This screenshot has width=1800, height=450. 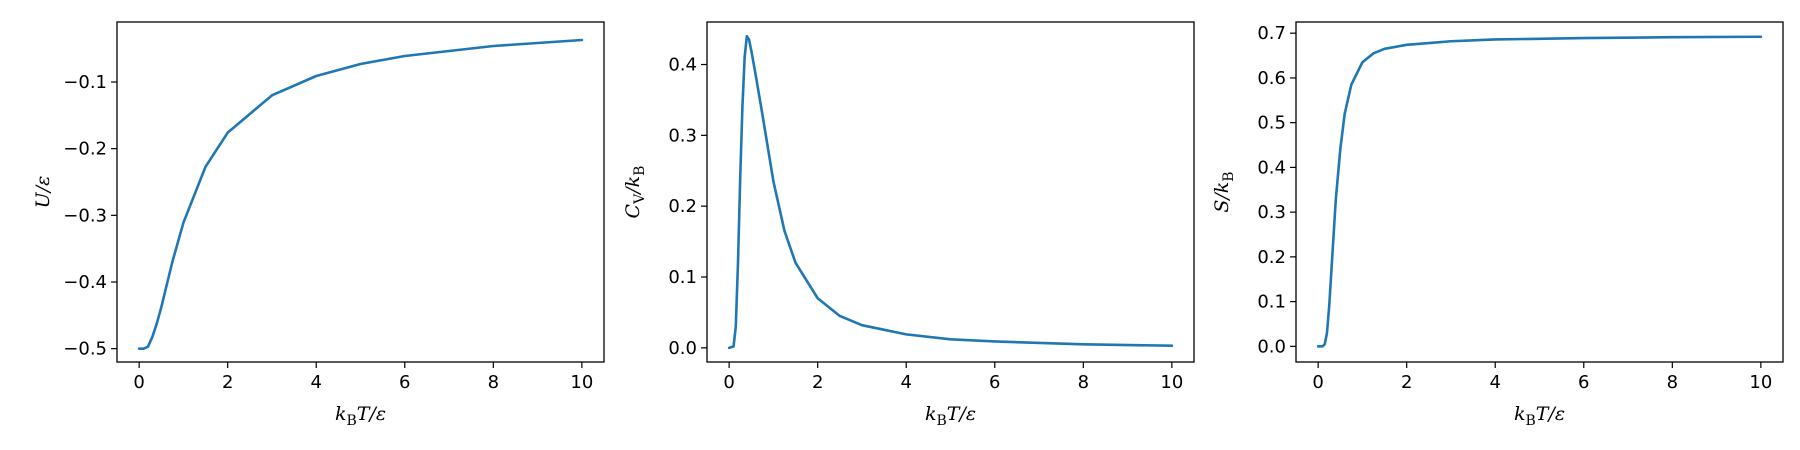 What do you see at coordinates (85, 282) in the screenshot?
I see `y-tick-label: −0.4` at bounding box center [85, 282].